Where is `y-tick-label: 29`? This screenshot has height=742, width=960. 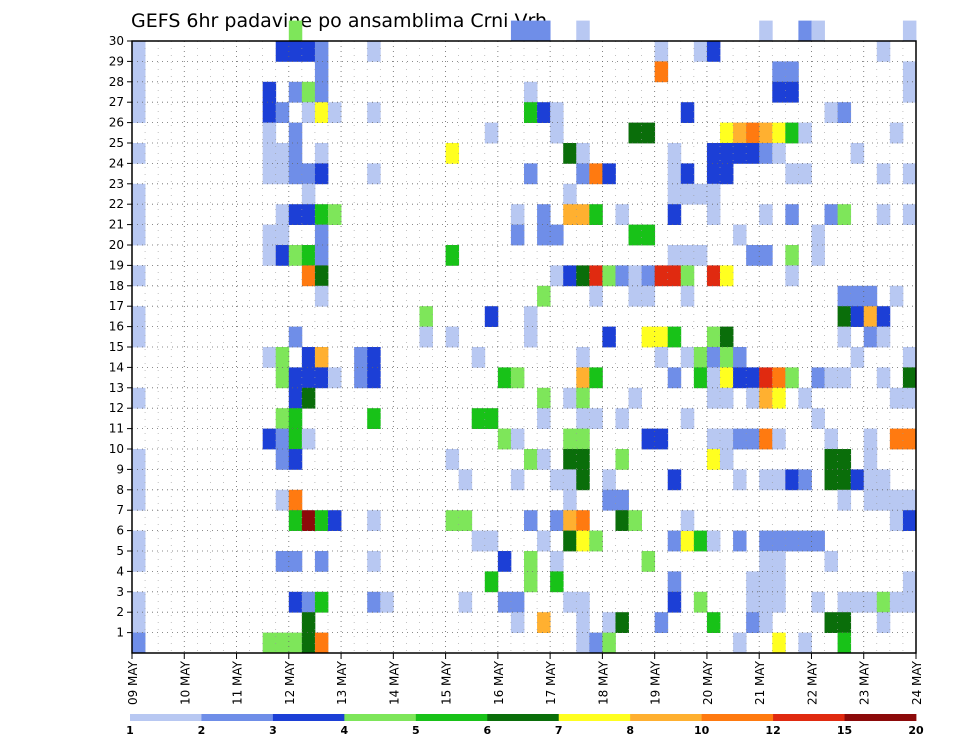
y-tick-label: 29 is located at coordinates (116, 61).